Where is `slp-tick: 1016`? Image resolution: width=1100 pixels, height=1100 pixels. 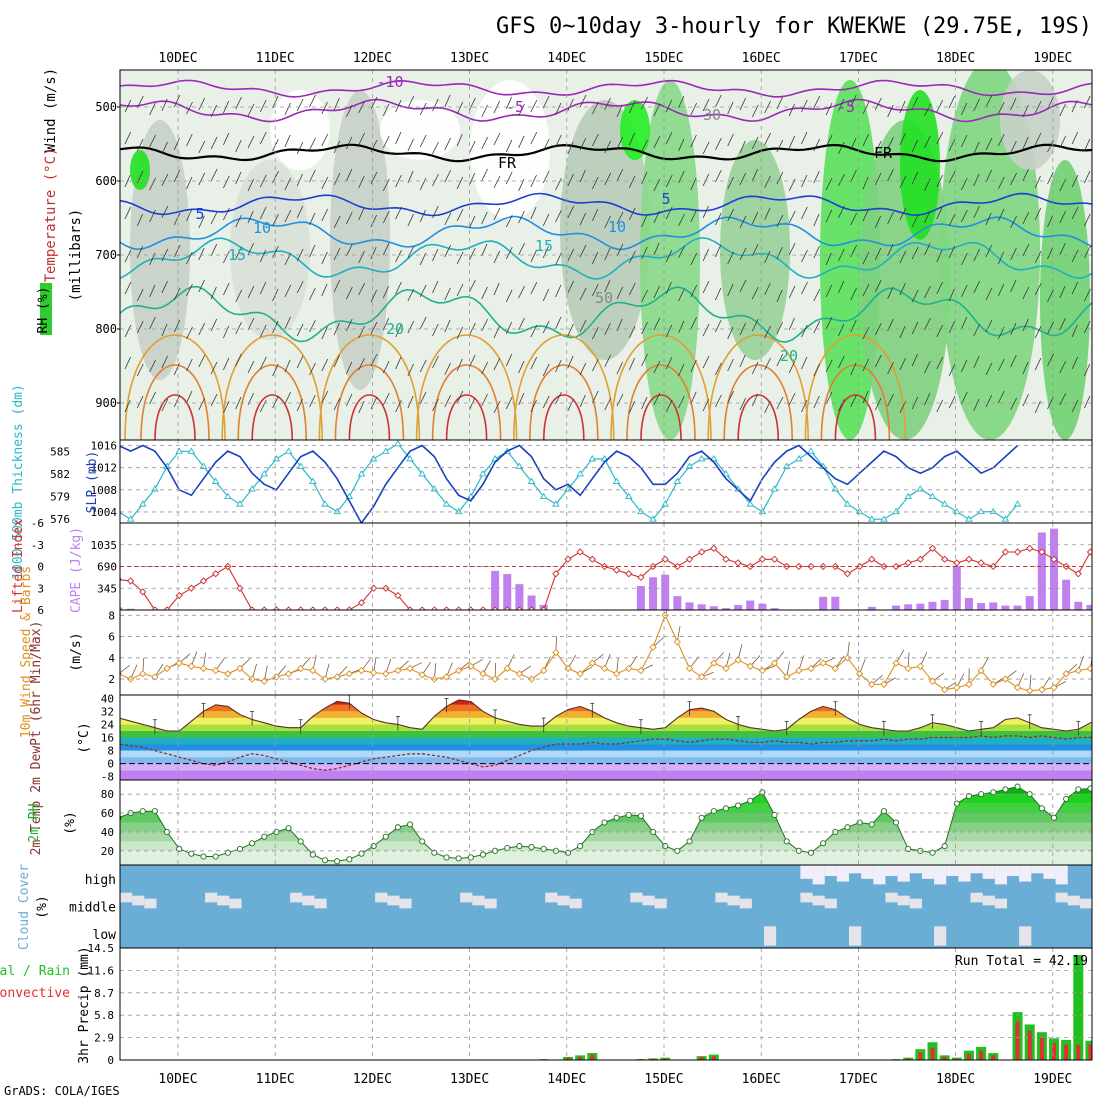
slp-tick: 1016 is located at coordinates (104, 446).